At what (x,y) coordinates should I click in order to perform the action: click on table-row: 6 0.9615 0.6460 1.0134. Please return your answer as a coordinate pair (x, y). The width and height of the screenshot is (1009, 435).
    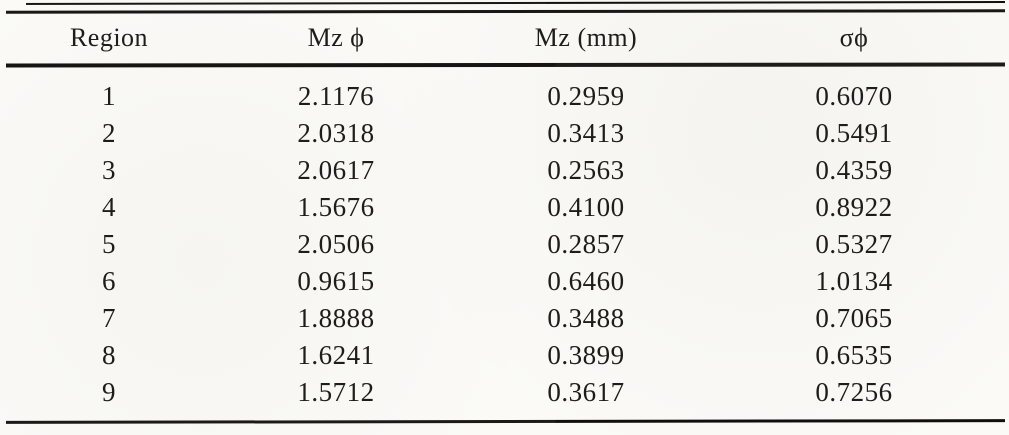
    Looking at the image, I should click on (505, 281).